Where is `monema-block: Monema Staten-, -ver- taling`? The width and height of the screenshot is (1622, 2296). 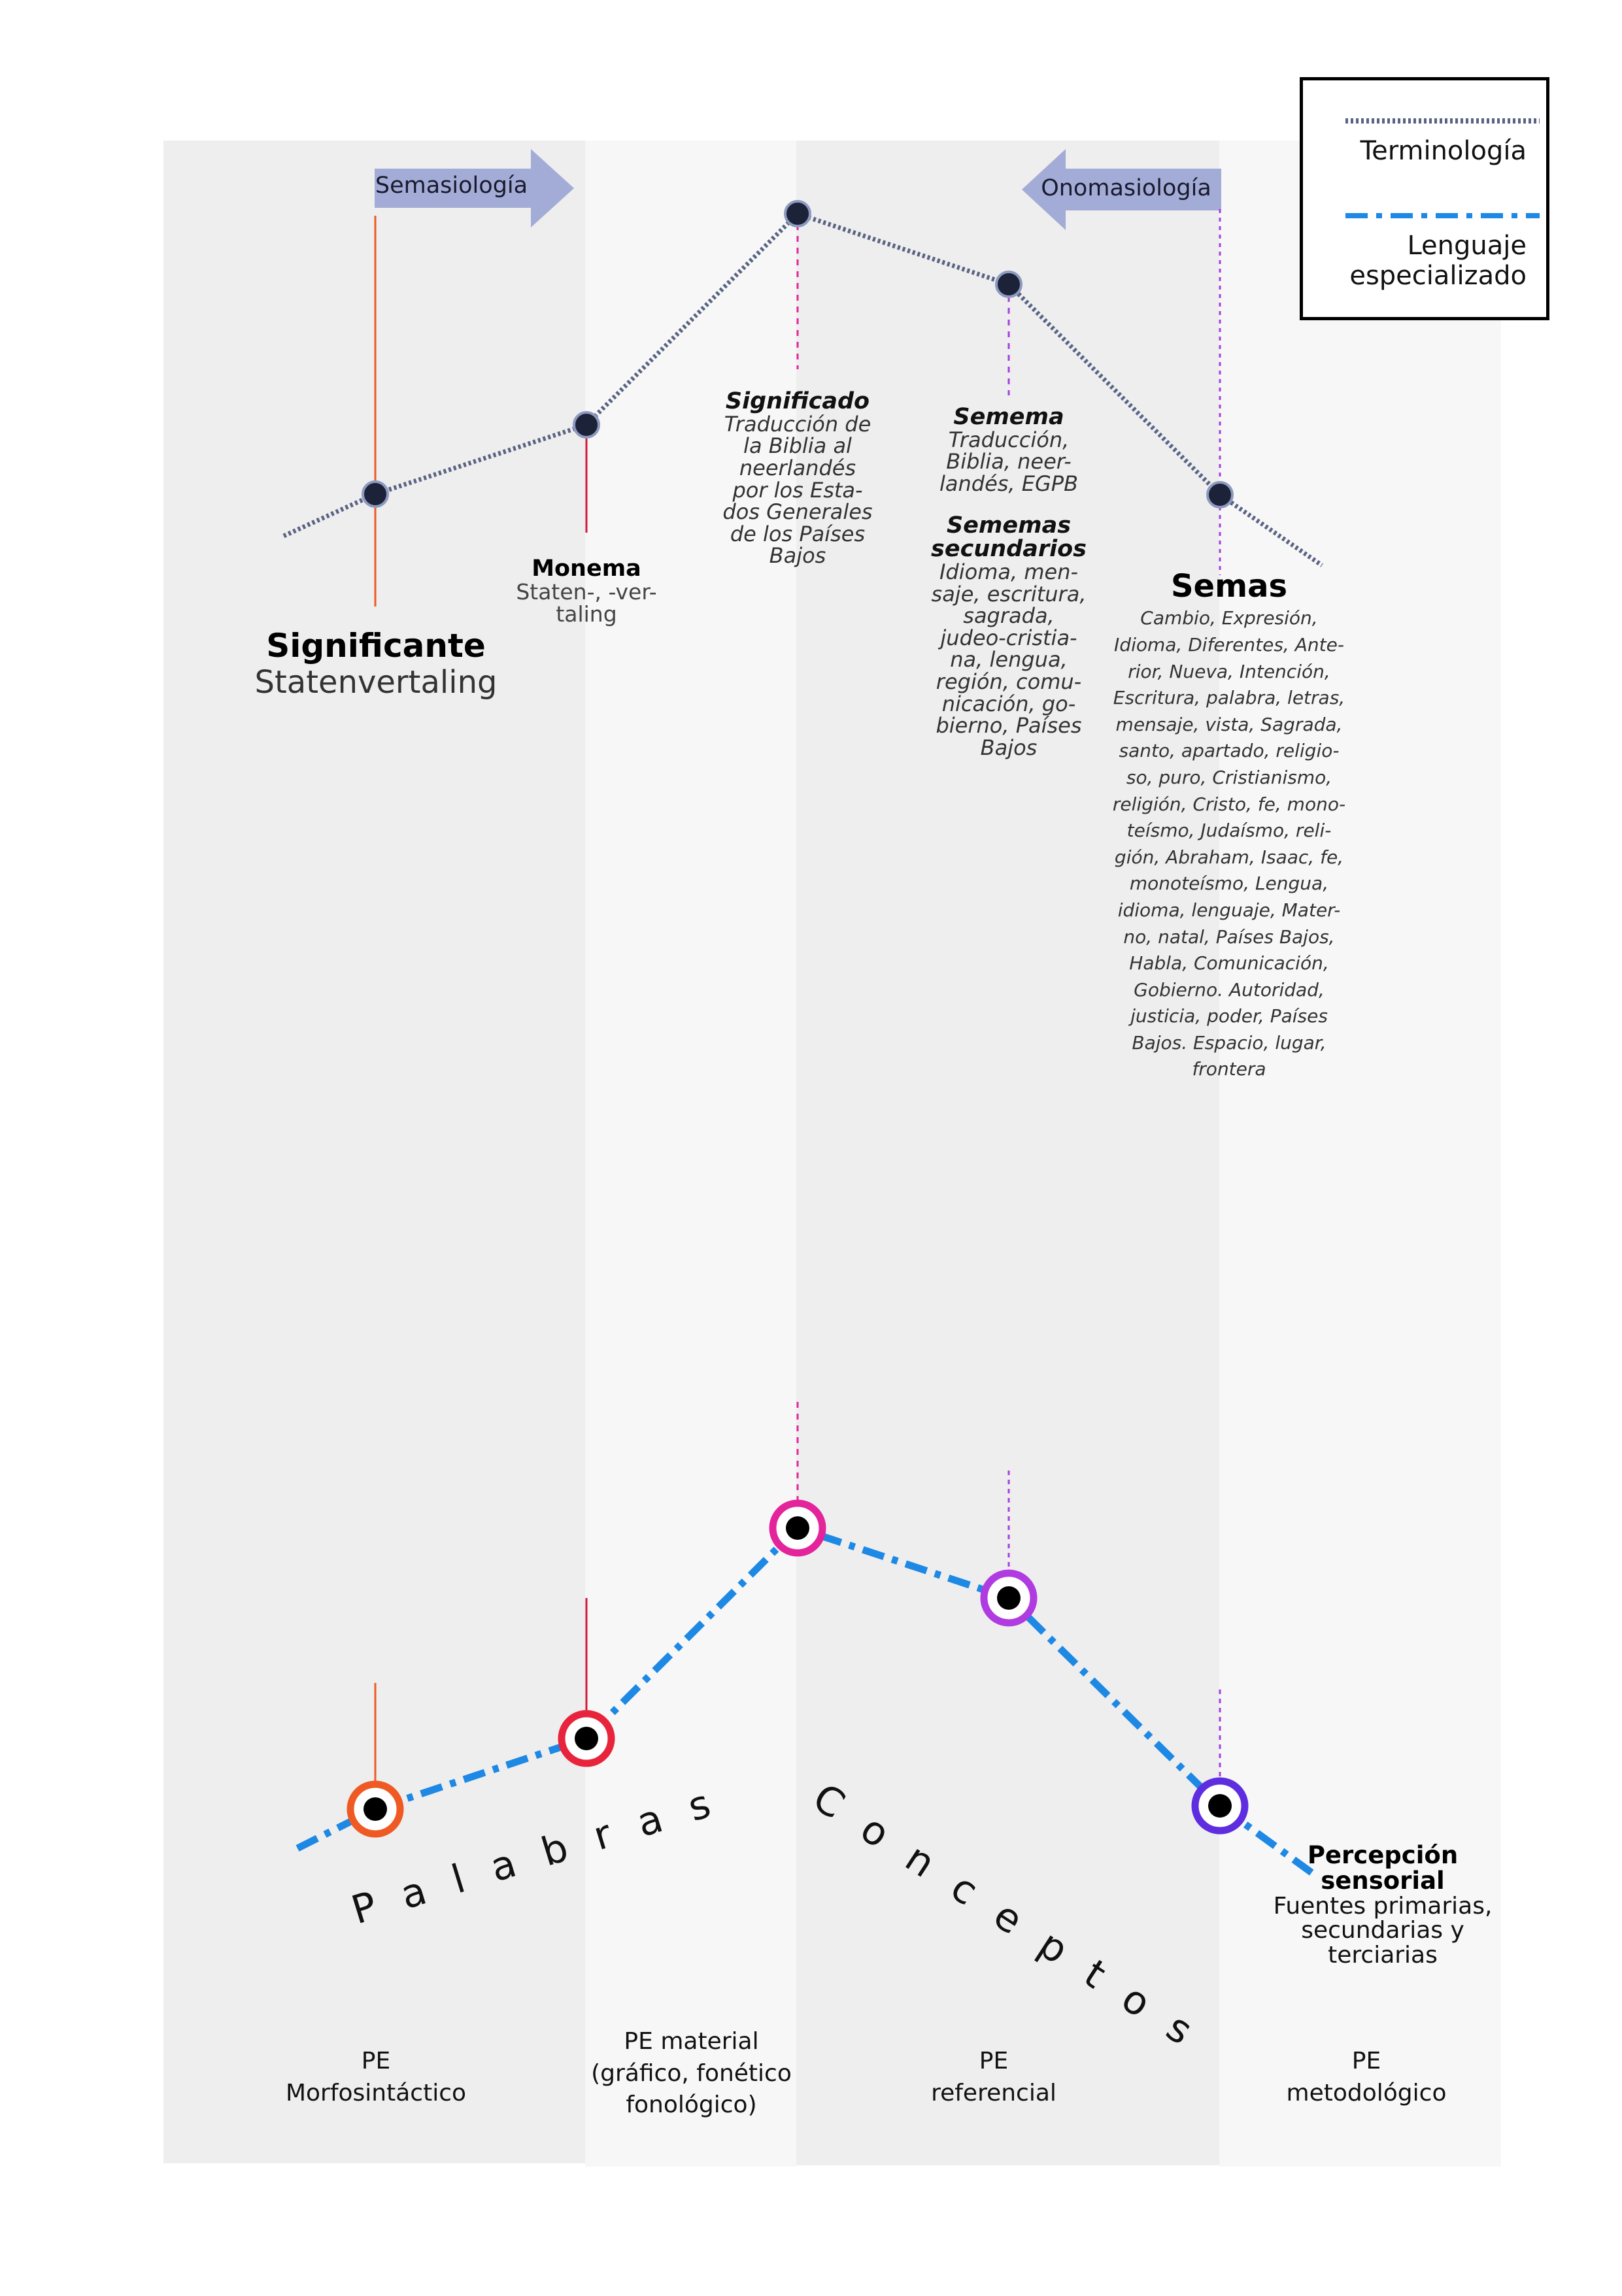 monema-block: Monema Staten-, -ver- taling is located at coordinates (586, 591).